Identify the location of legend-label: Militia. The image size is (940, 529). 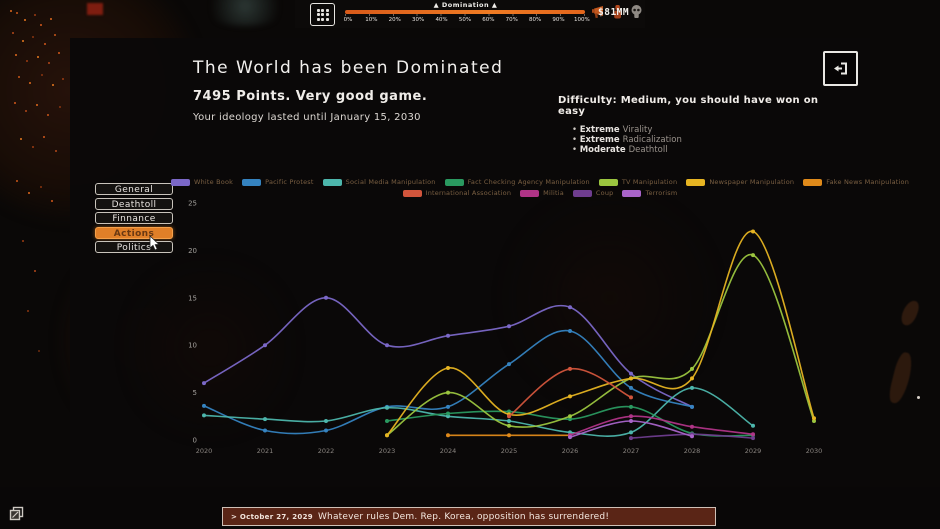
(553, 193).